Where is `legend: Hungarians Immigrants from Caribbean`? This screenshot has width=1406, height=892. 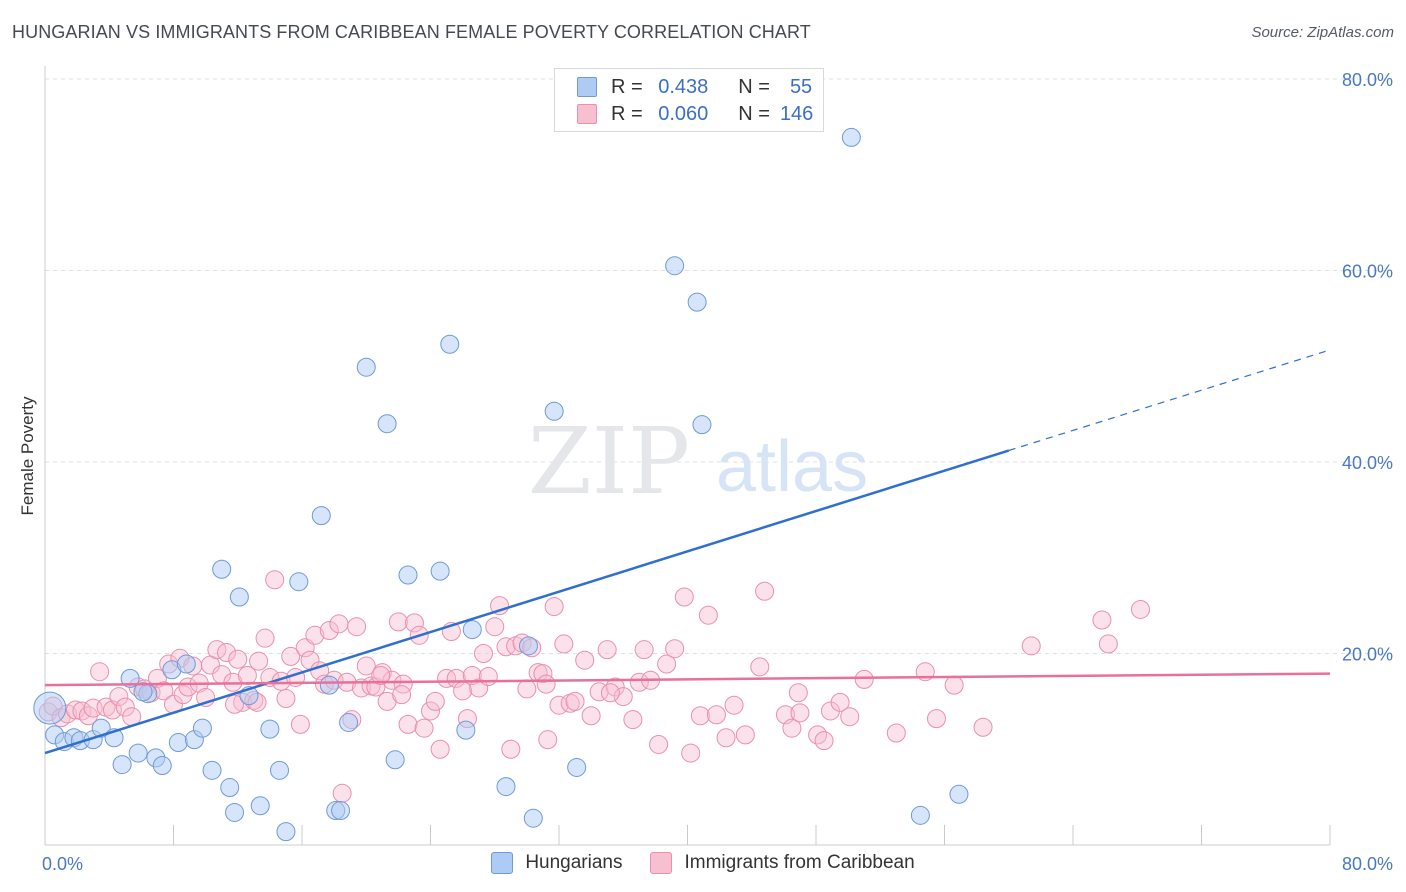 legend: Hungarians Immigrants from Caribbean is located at coordinates (703, 863).